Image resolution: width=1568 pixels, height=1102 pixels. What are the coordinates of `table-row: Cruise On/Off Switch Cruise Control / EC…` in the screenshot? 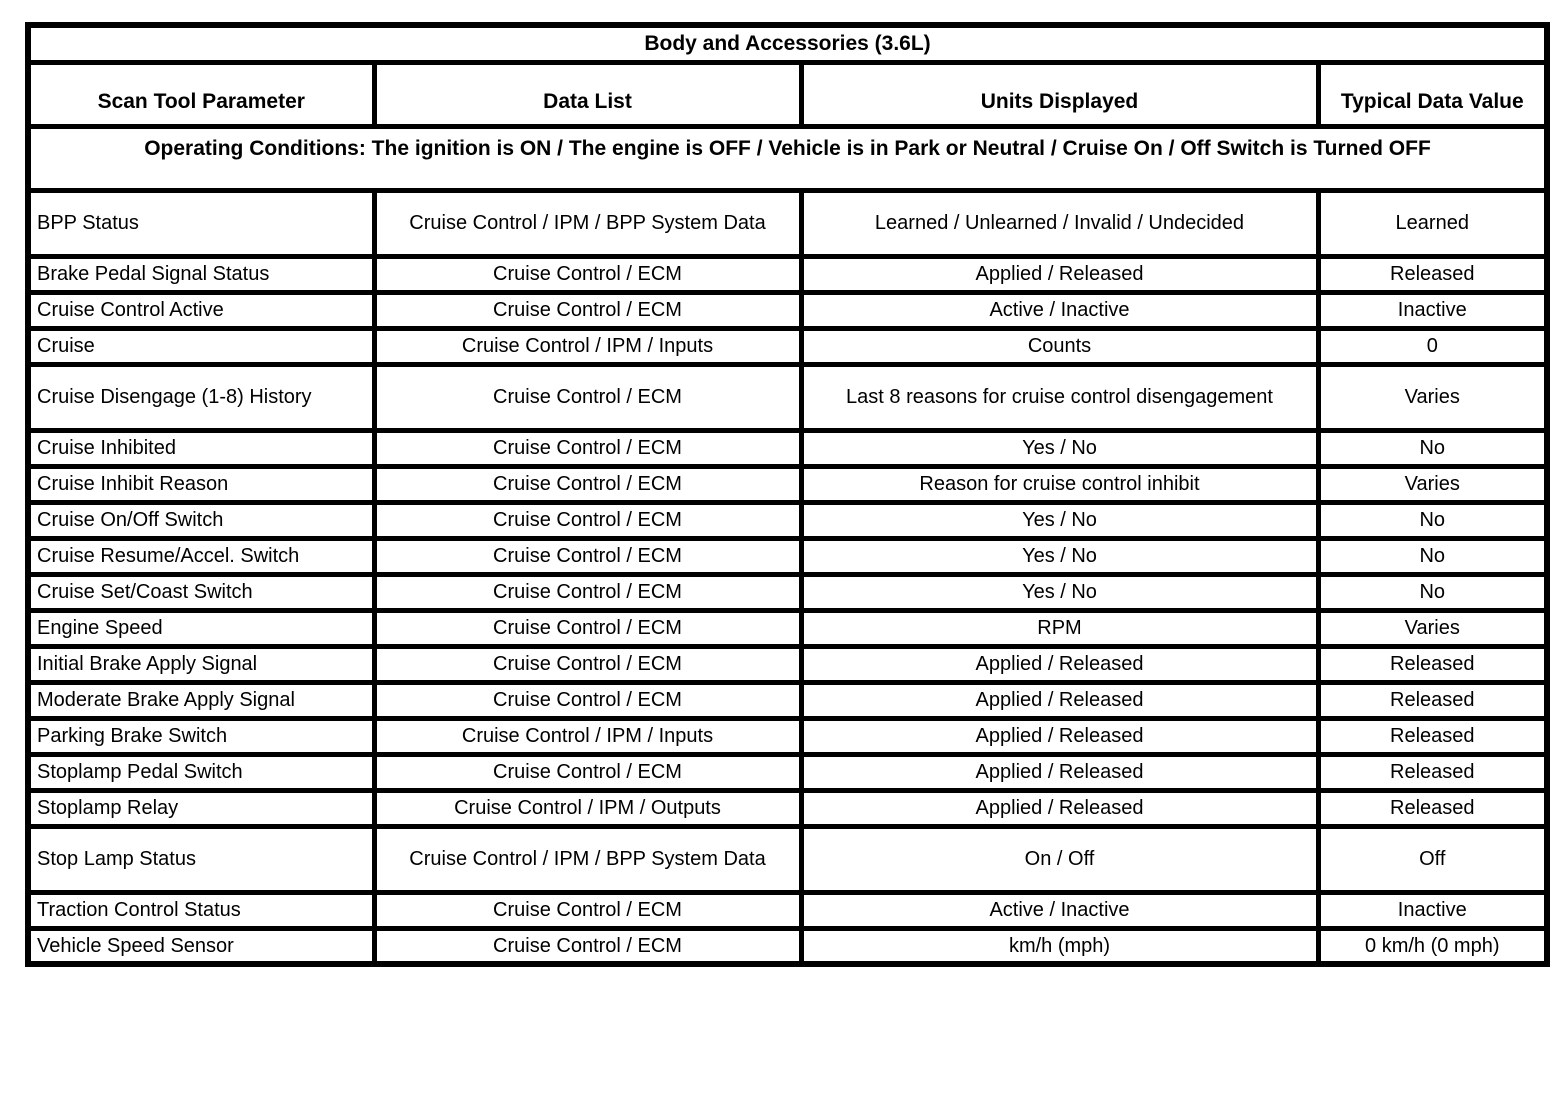 It's located at (787, 520).